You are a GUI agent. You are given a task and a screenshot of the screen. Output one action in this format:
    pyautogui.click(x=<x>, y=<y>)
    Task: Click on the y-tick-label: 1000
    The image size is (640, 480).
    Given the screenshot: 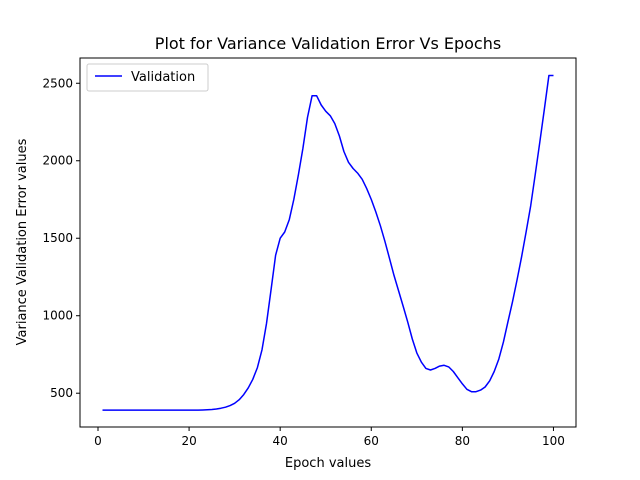 What is the action you would take?
    pyautogui.click(x=57, y=316)
    